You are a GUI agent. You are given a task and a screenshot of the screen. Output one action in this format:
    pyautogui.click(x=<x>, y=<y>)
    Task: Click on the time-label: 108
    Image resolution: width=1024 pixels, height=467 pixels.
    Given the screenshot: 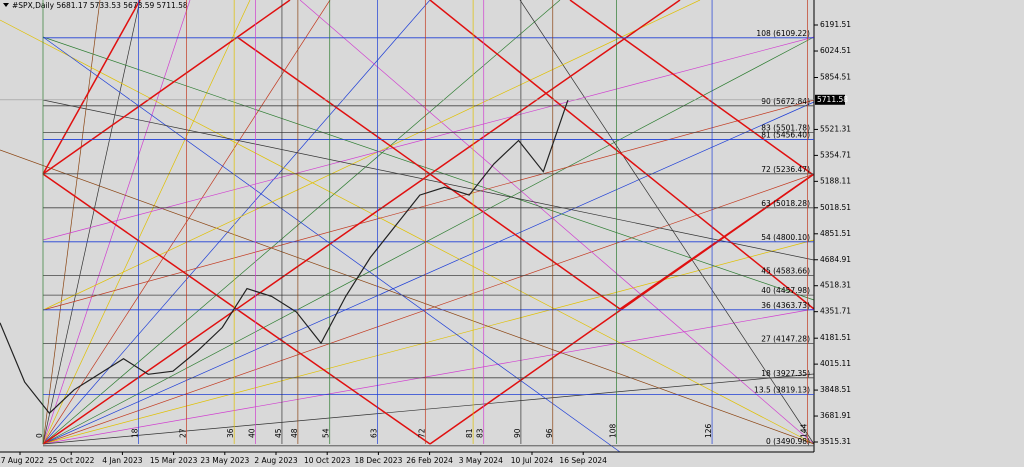 What is the action you would take?
    pyautogui.click(x=612, y=430)
    